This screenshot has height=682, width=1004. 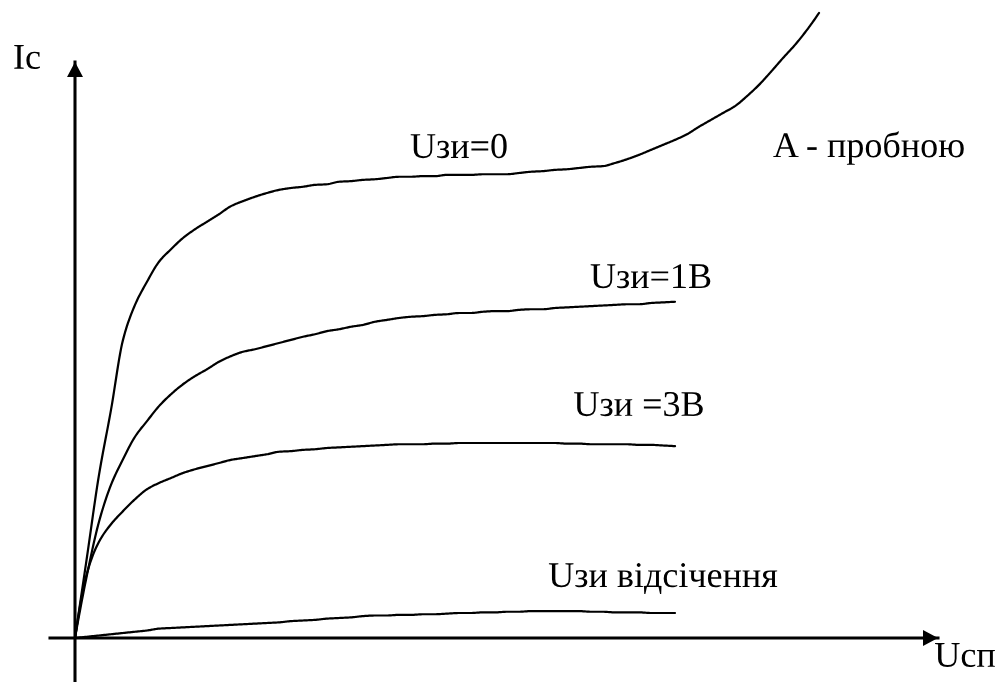 I want to click on series-label: Uзи=1В, so click(x=650, y=276).